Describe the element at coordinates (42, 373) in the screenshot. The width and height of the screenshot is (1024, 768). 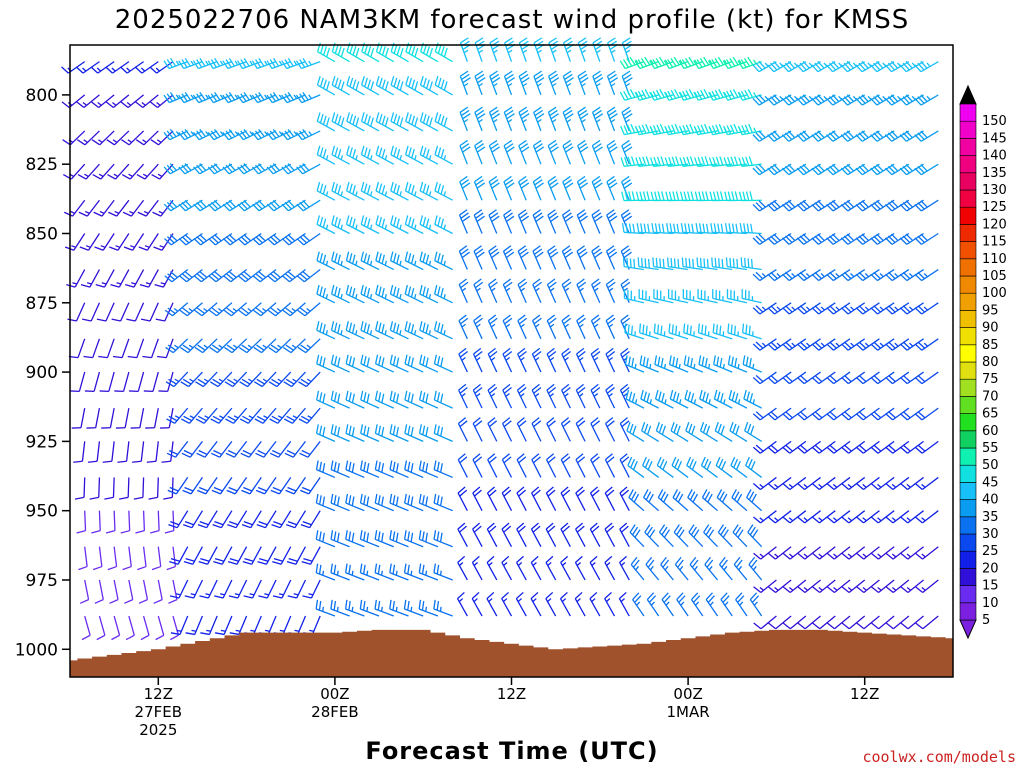
I see `y-tick-label: 900` at that location.